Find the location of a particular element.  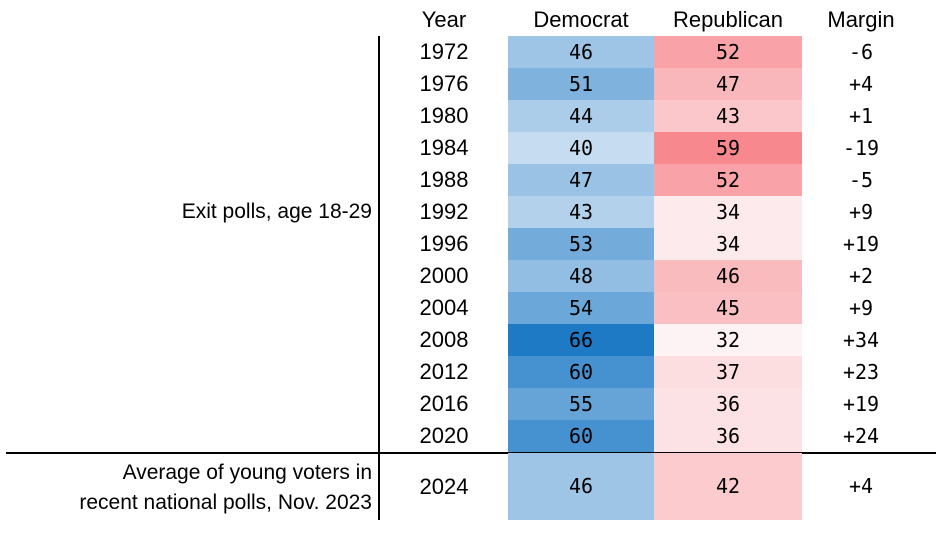

row-1980-year: 1980 is located at coordinates (444, 115).